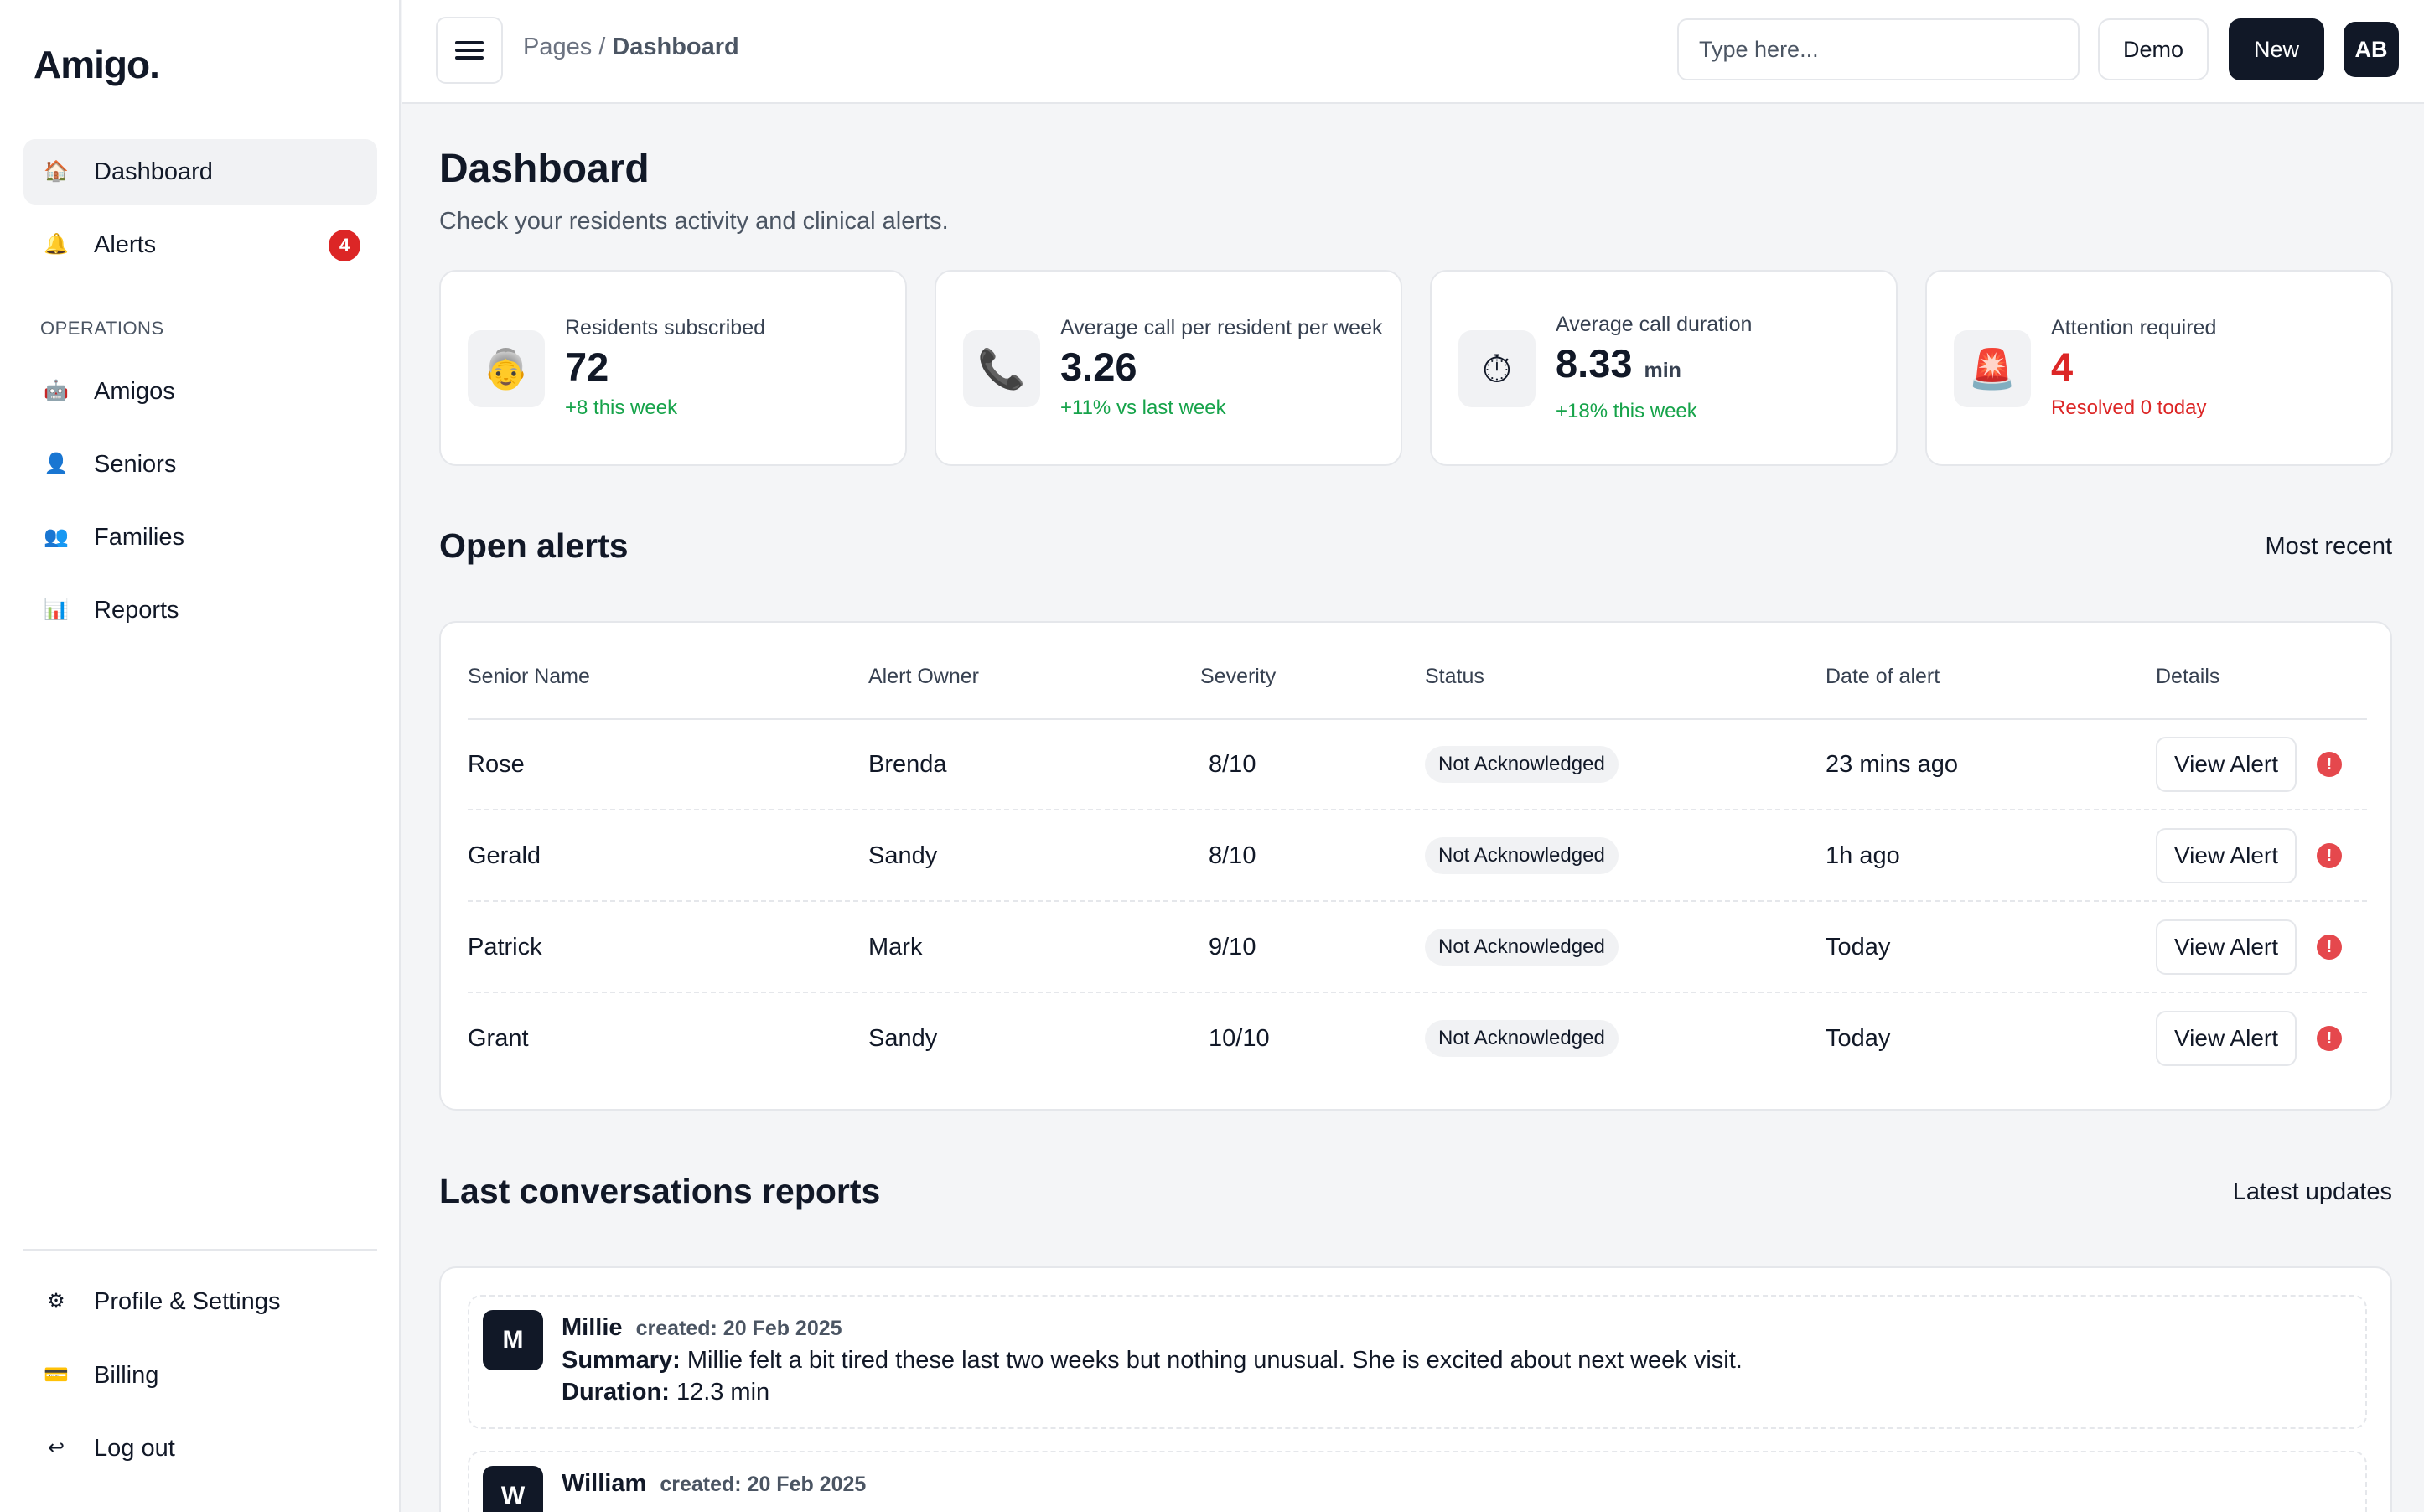 Image resolution: width=2424 pixels, height=1512 pixels. I want to click on sidebar-item-reports: 📊 Reports, so click(200, 610).